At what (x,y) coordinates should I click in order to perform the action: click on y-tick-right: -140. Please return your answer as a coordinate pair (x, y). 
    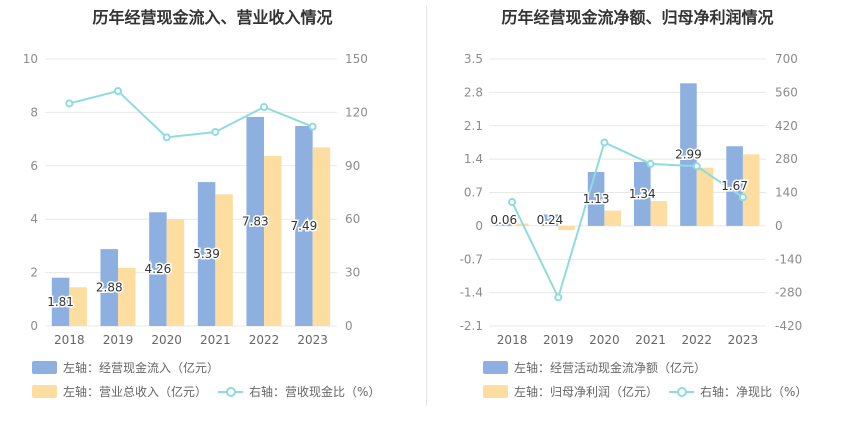
    Looking at the image, I should click on (788, 259).